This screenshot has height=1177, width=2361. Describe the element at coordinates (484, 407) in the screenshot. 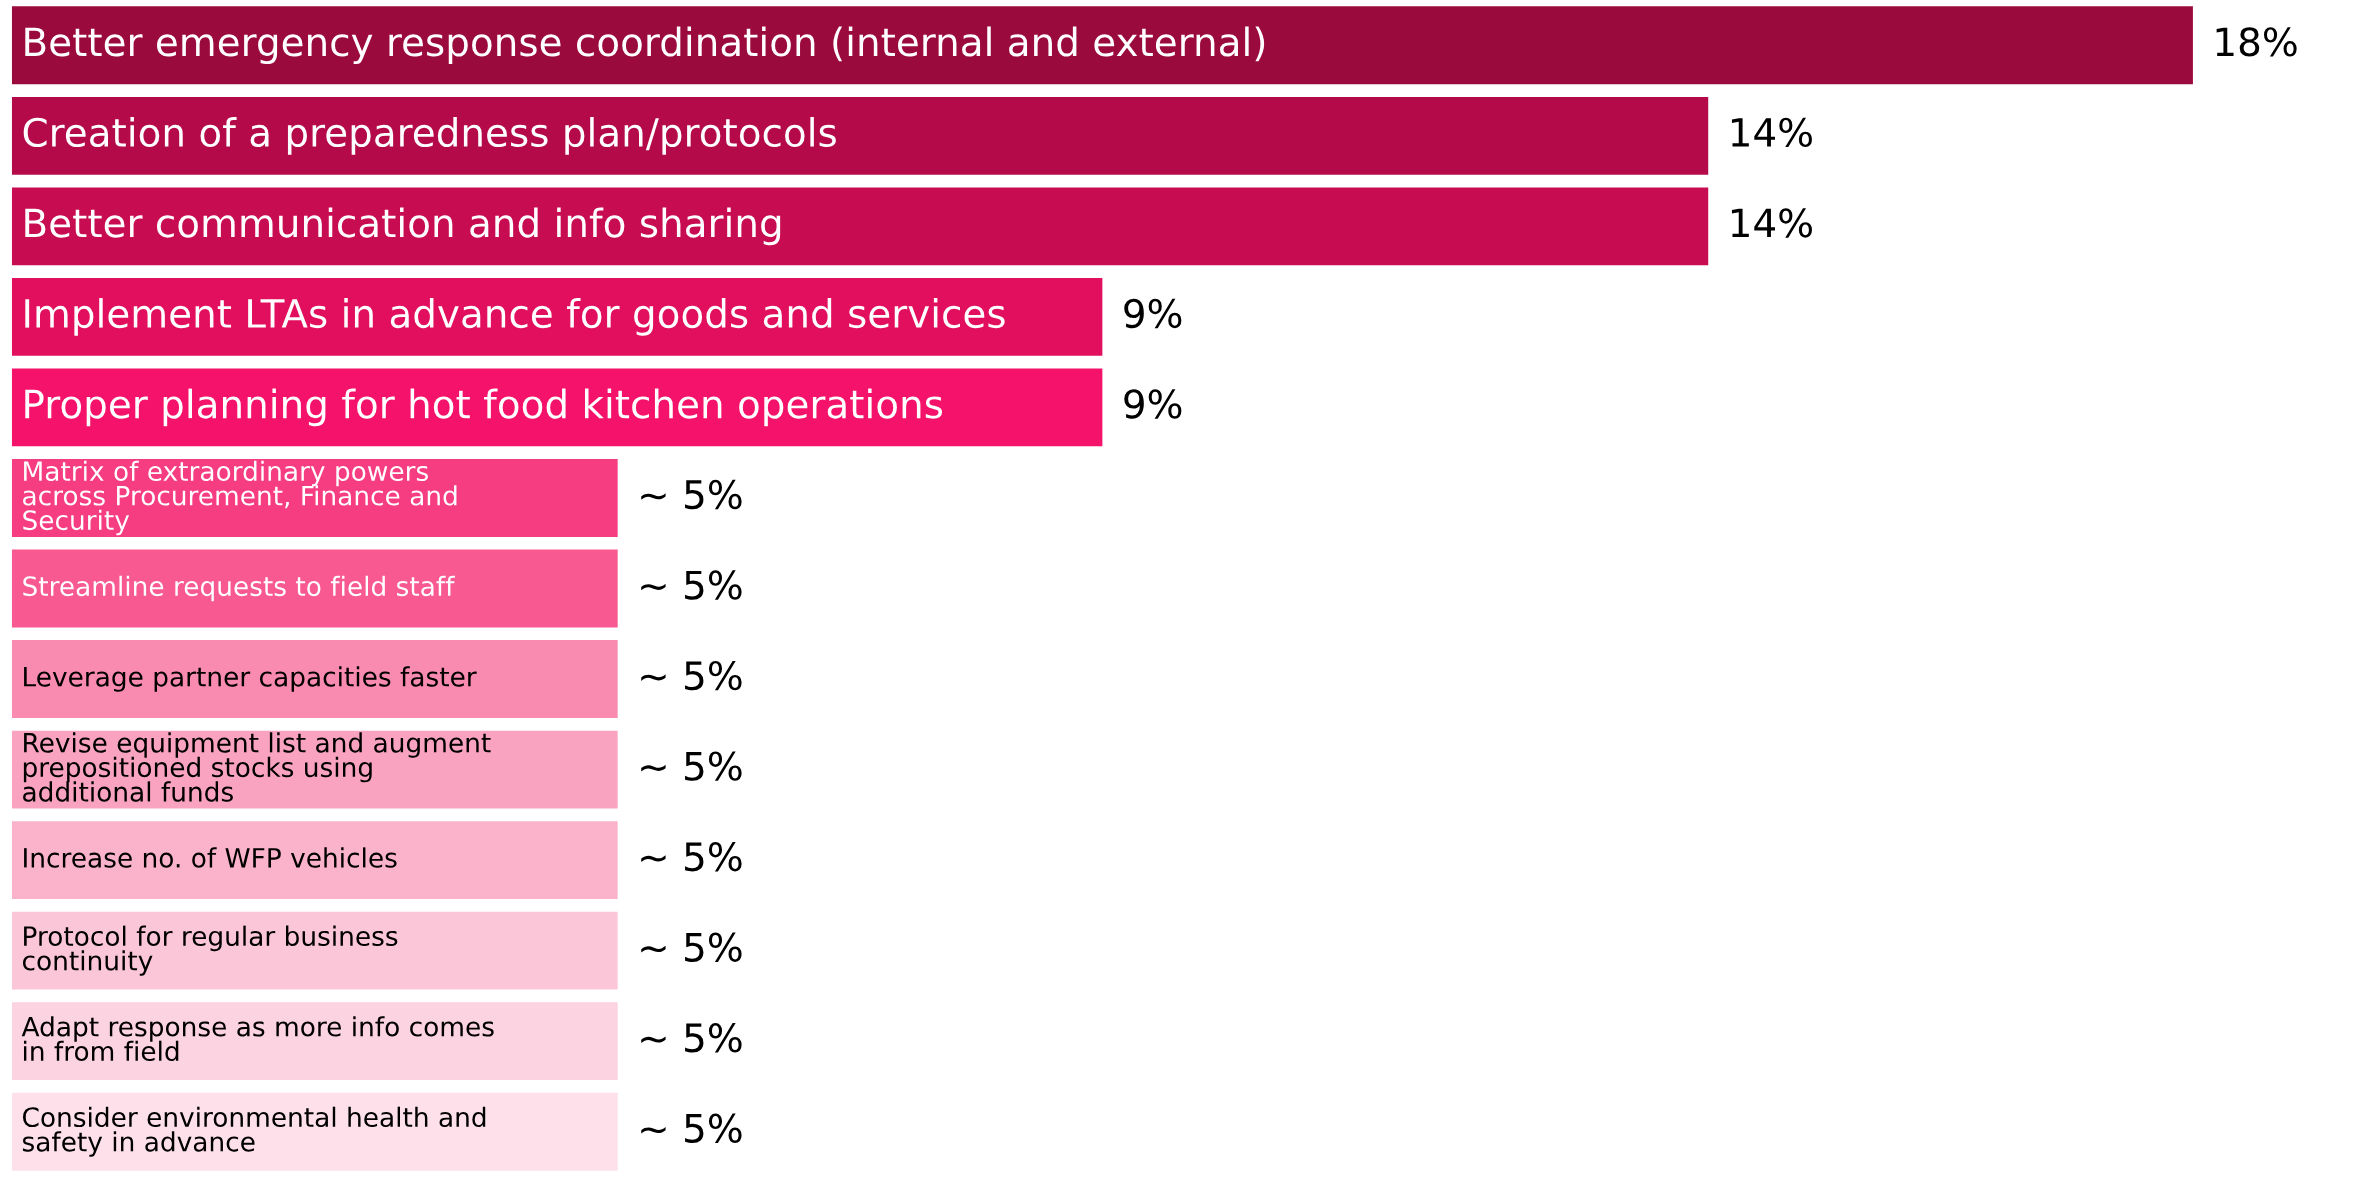

I see `y-tick-label: Proper planning for hot food kitchen operations` at that location.